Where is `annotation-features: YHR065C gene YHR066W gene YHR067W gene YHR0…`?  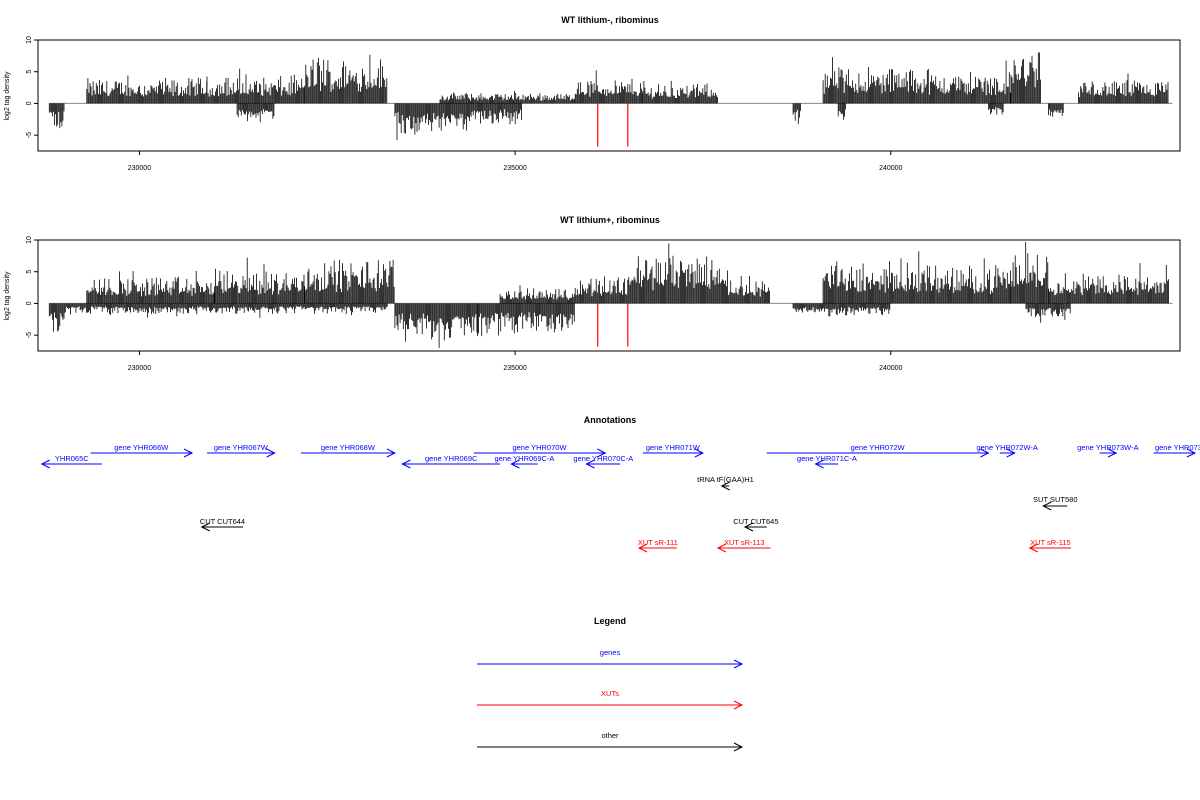 annotation-features: YHR065C gene YHR066W gene YHR067W gene YHR0… is located at coordinates (620, 498).